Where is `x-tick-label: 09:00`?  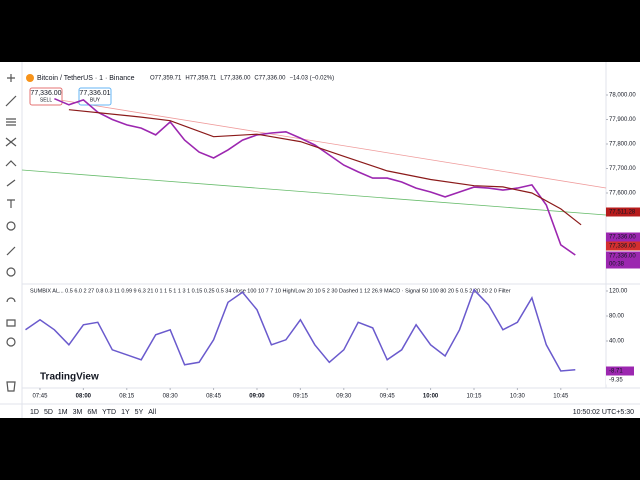
x-tick-label: 09:00 is located at coordinates (257, 397).